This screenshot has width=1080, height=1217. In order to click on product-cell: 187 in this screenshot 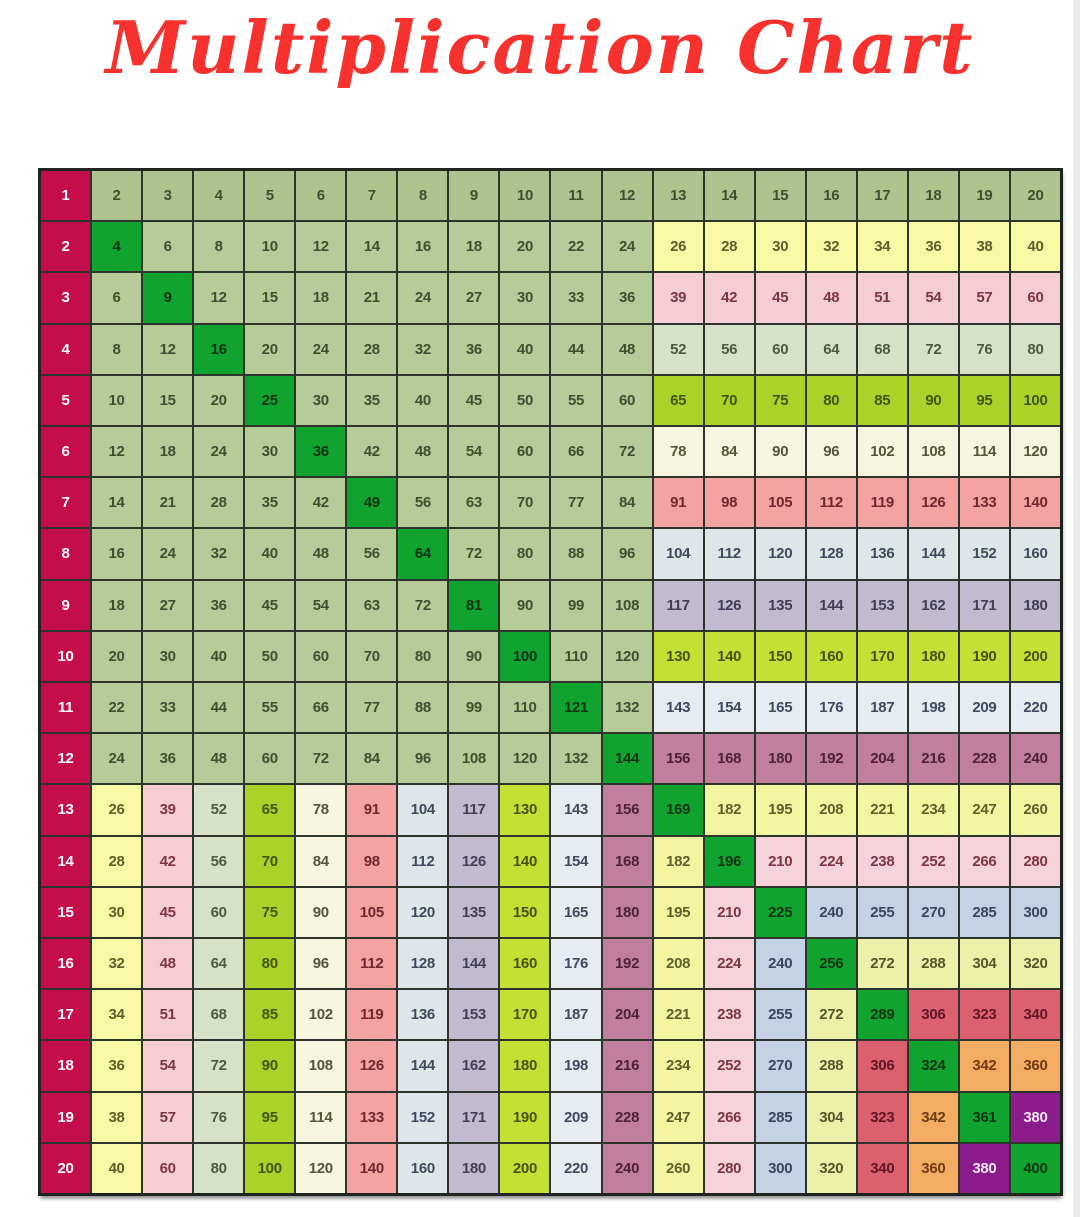, I will do `click(576, 1015)`.